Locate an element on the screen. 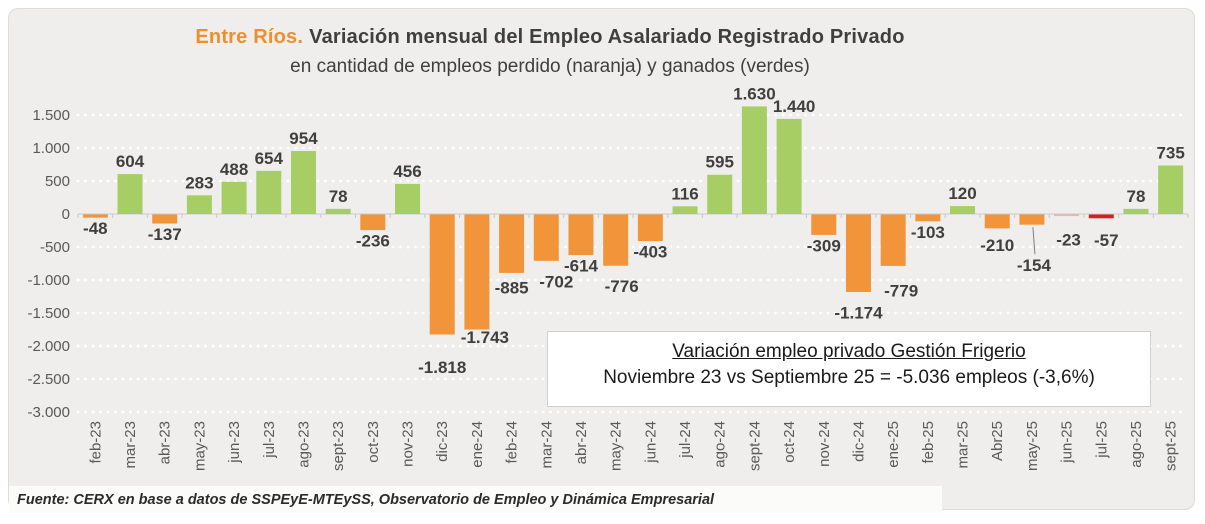 The height and width of the screenshot is (524, 1205). bar-value-label: -885 is located at coordinates (512, 287).